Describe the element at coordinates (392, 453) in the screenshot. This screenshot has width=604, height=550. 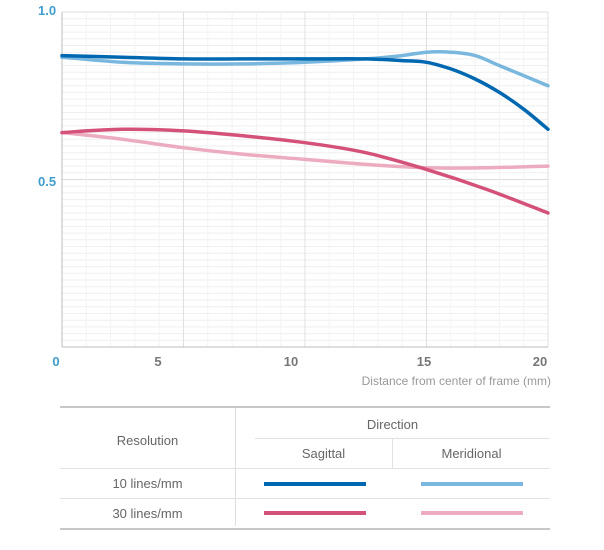
I see `legend-direction-column-divider` at that location.